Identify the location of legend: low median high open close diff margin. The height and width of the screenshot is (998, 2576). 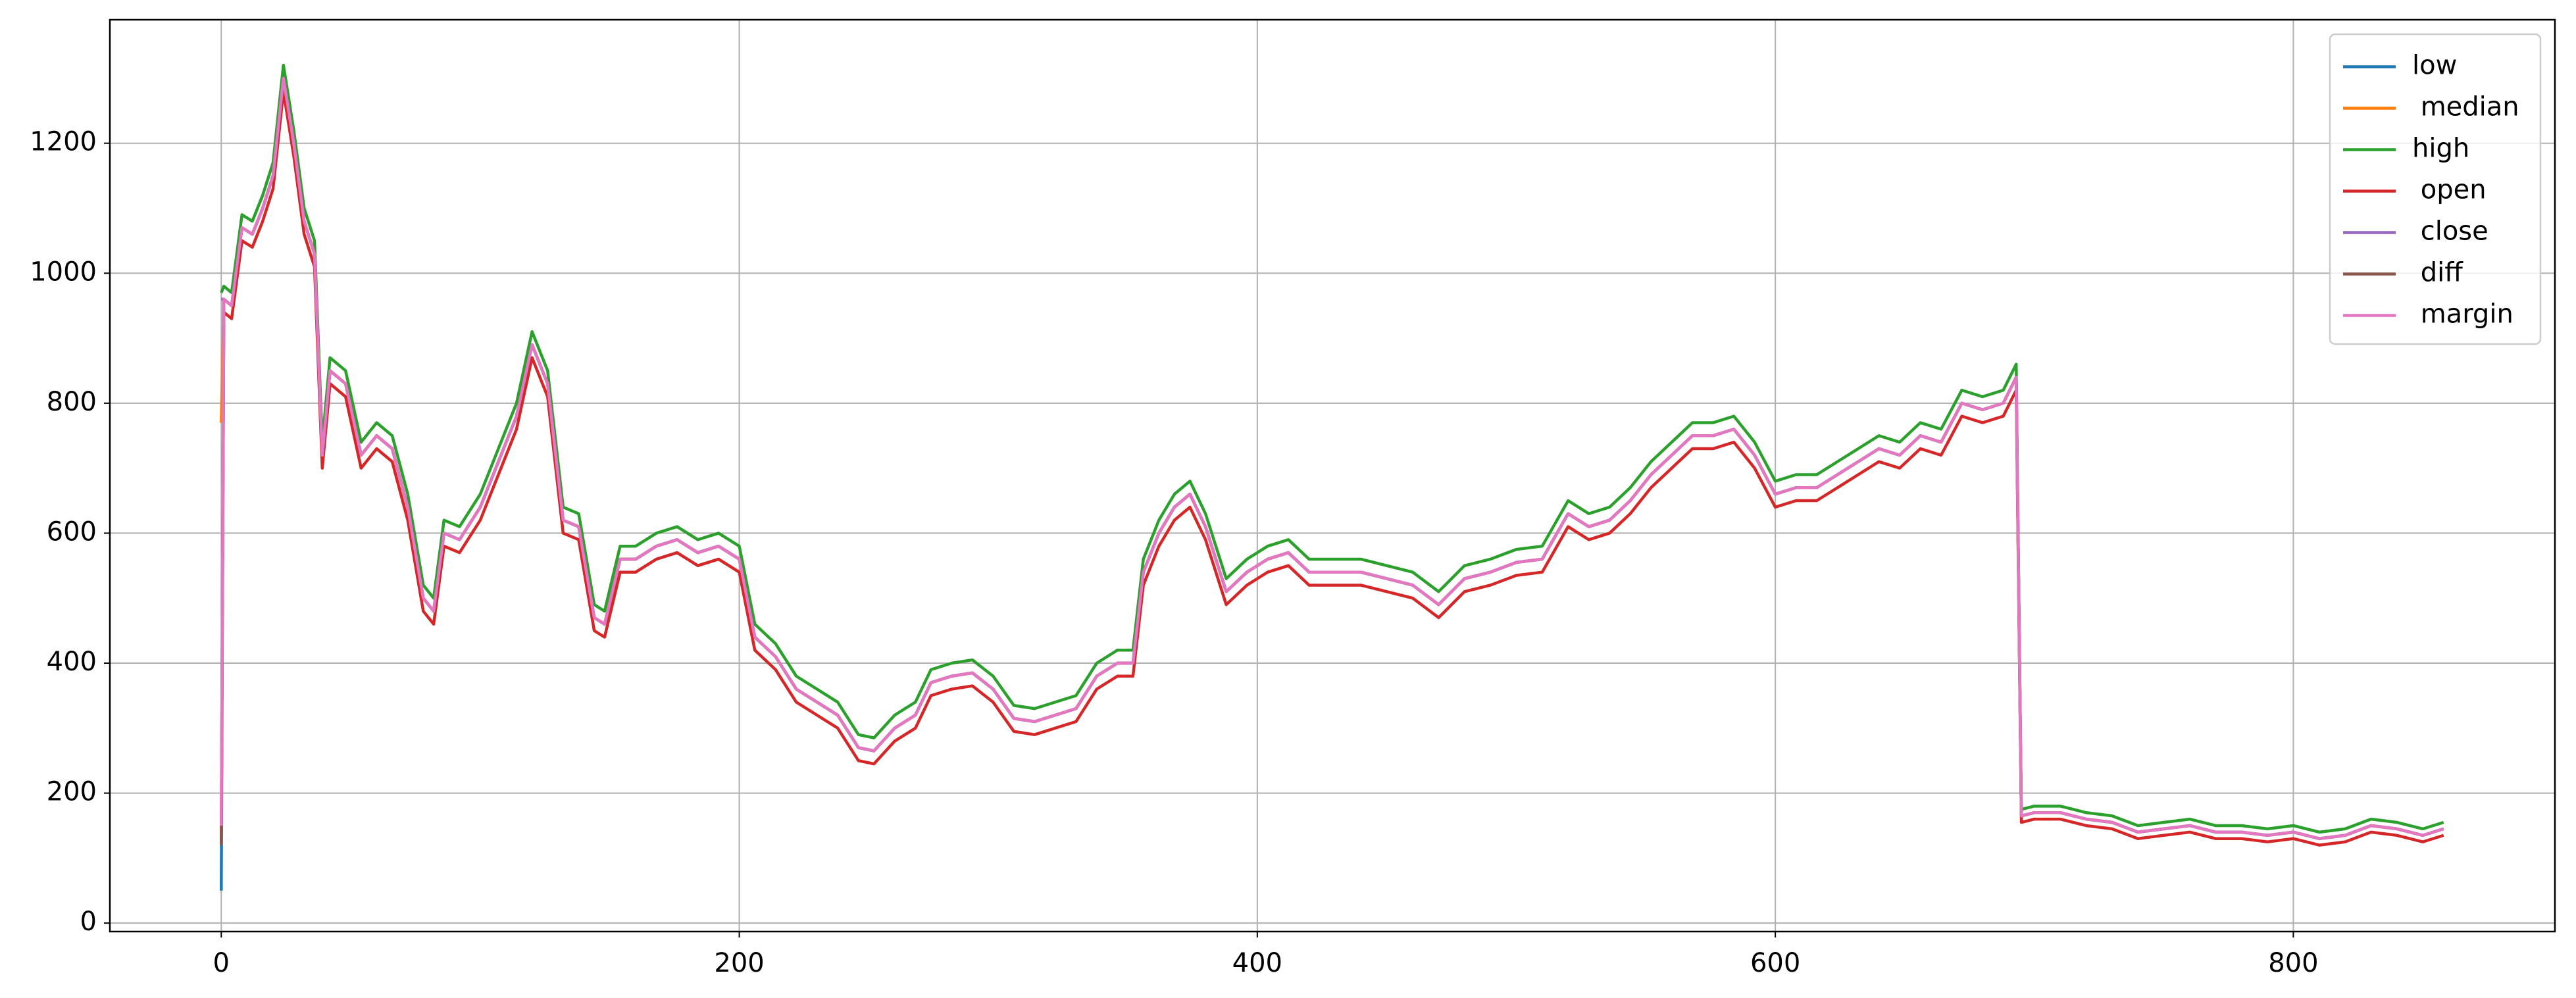
(2435, 189).